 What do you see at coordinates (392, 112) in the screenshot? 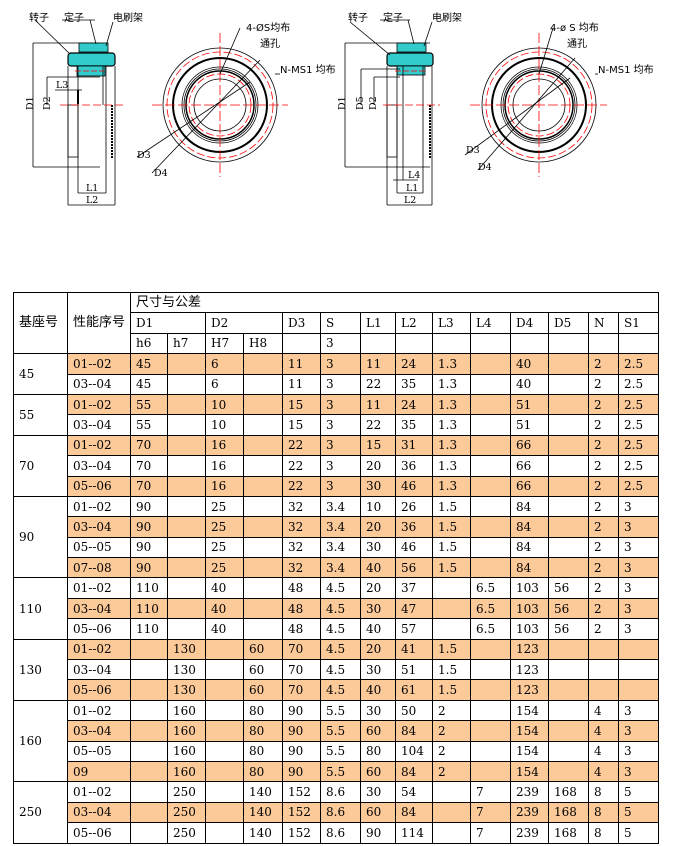
I see `right-section-view` at bounding box center [392, 112].